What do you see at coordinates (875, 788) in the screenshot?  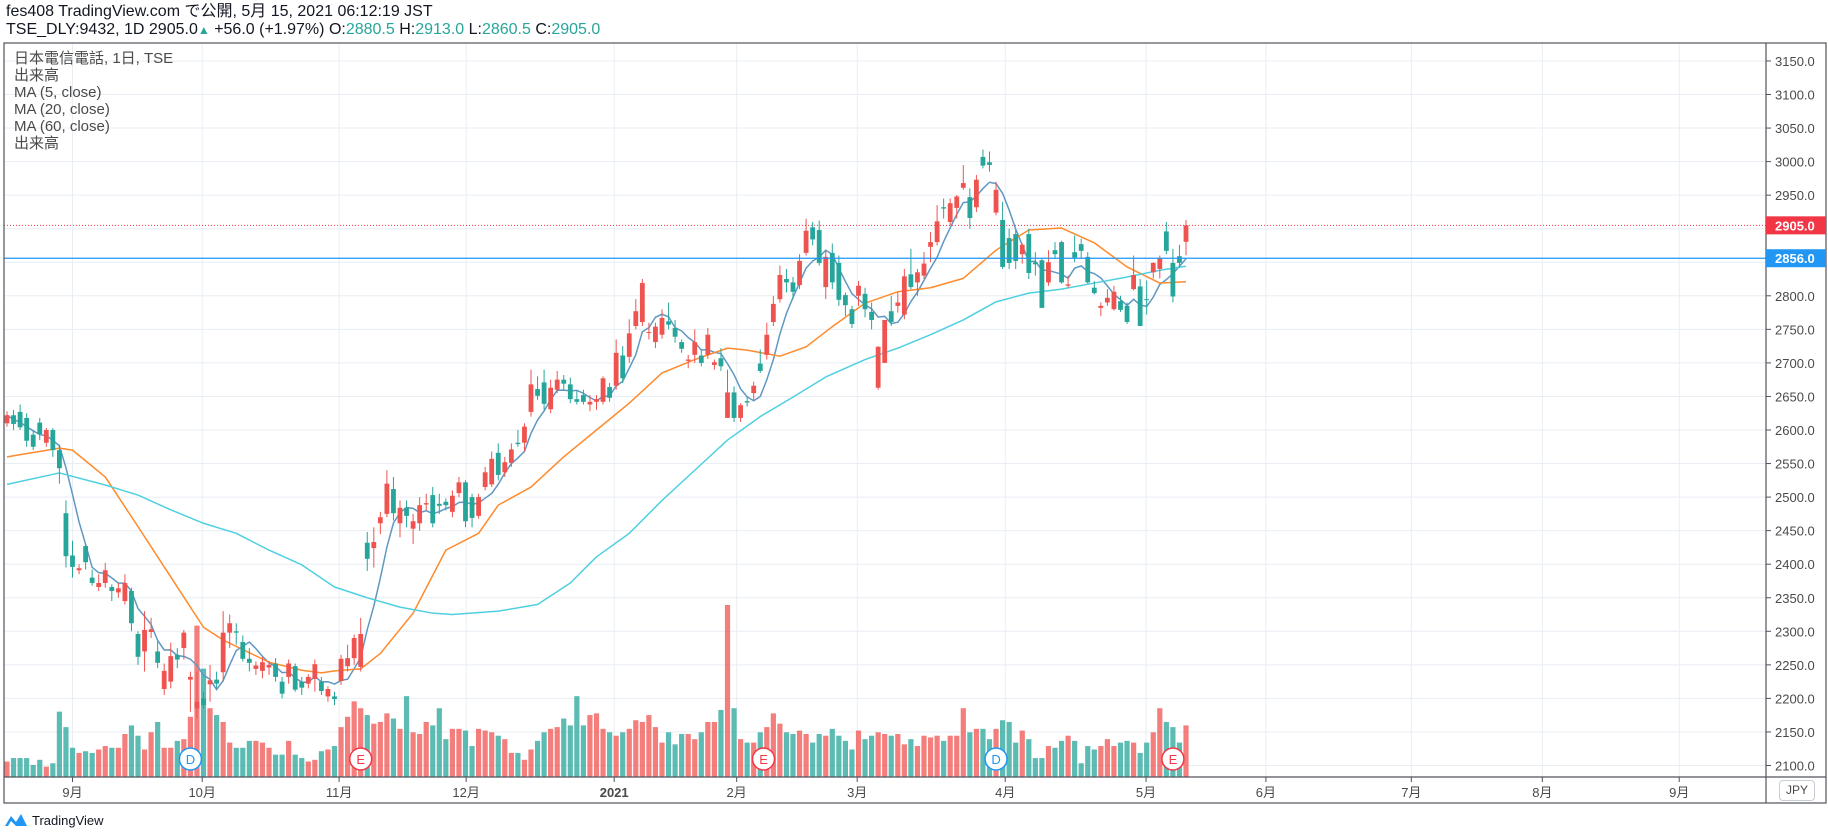 I see `time-axis: 9月 10月 11月 12月 2021 2月 3月 4月 5月 6月 7月 8月 9月` at bounding box center [875, 788].